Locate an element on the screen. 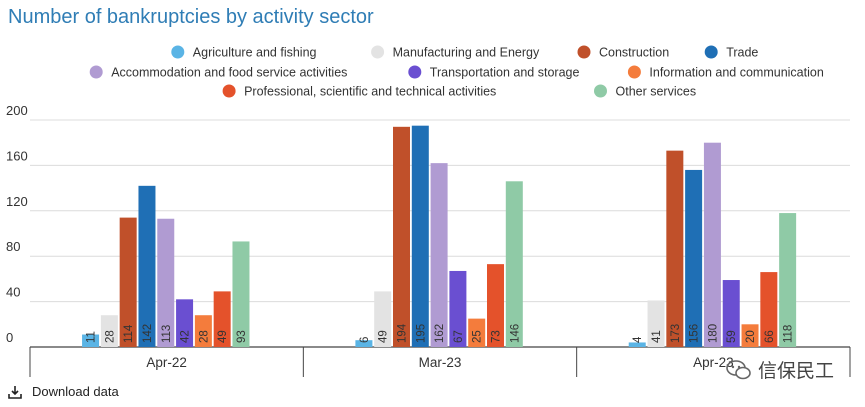  y-tick-label: 40 is located at coordinates (13, 292).